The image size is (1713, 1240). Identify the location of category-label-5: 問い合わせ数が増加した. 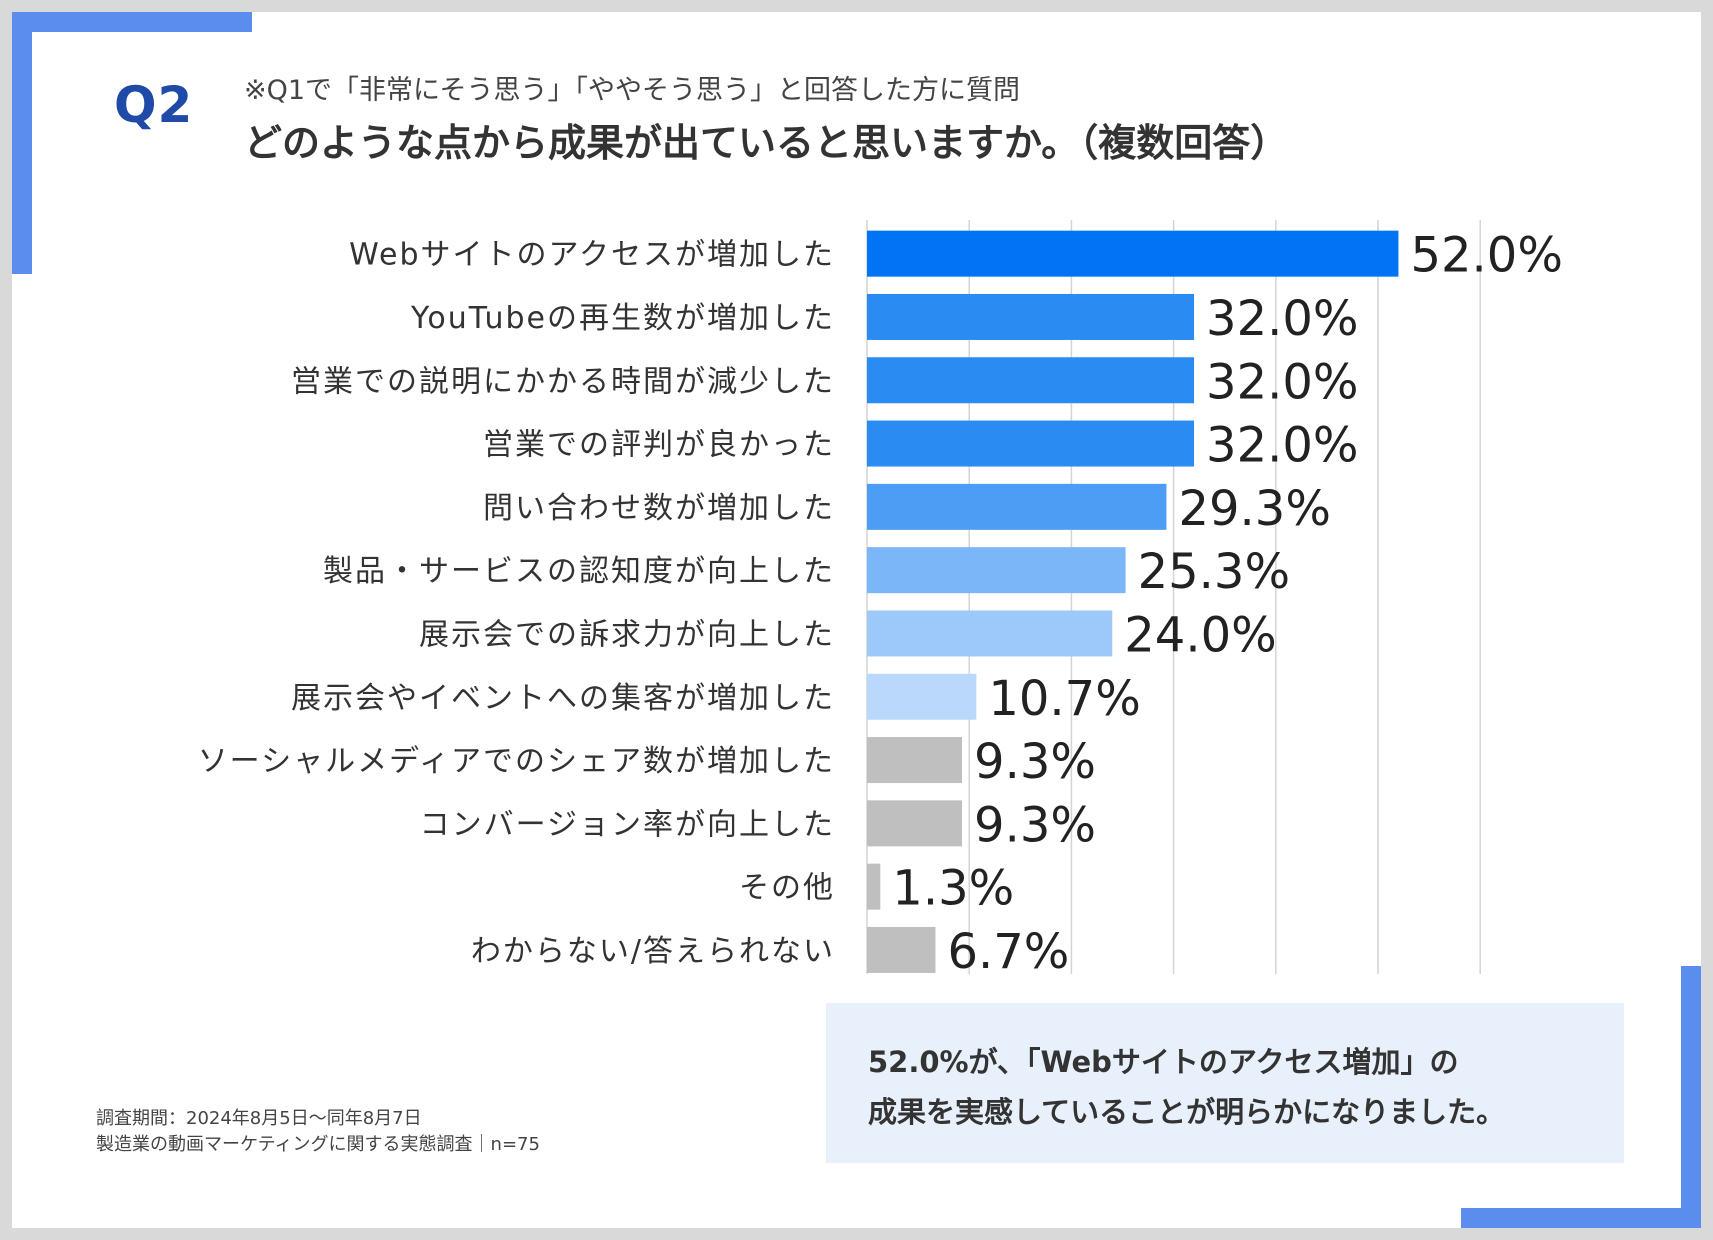
(659, 508).